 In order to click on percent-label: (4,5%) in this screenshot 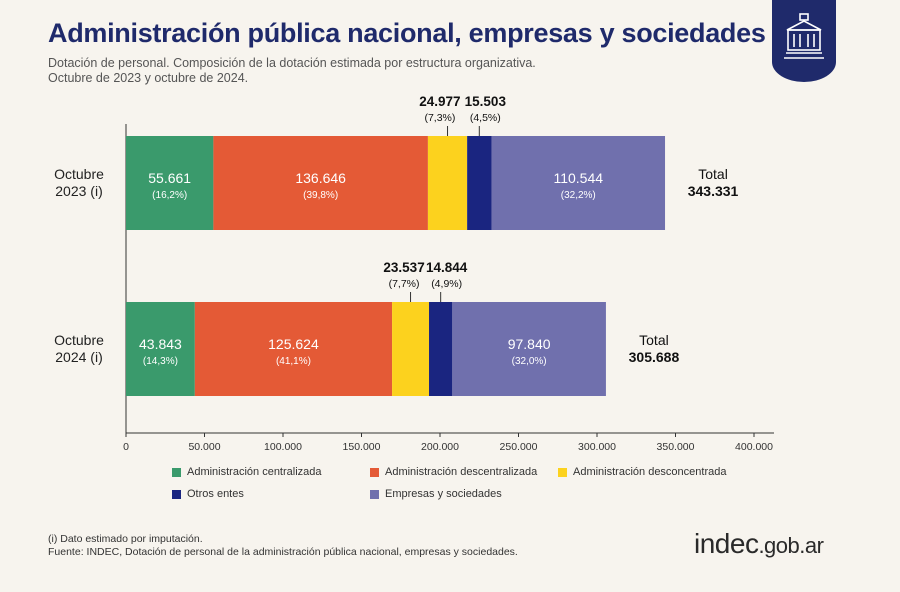, I will do `click(485, 118)`.